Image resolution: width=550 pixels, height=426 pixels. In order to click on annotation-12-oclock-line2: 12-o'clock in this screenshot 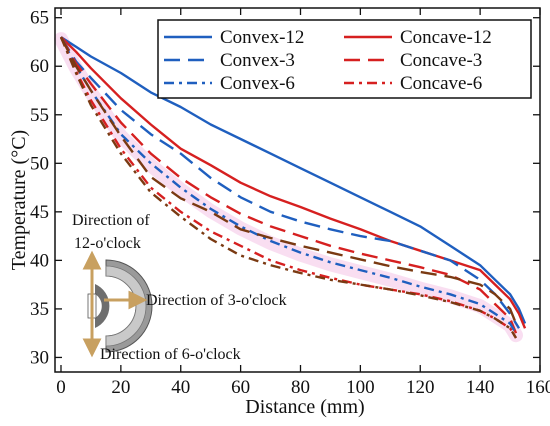, I will do `click(107, 243)`.